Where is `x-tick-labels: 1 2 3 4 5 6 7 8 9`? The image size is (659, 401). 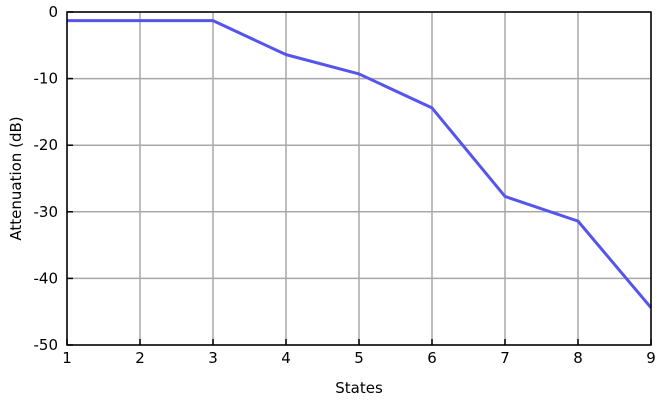
x-tick-labels: 1 2 3 4 5 6 7 8 9 is located at coordinates (359, 358).